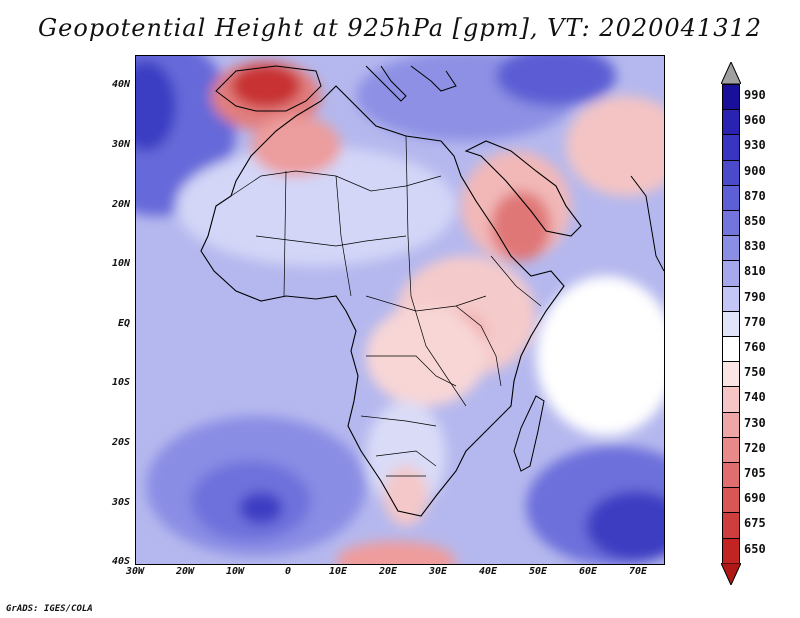 The height and width of the screenshot is (618, 800). I want to click on india-coastline, so click(647, 223).